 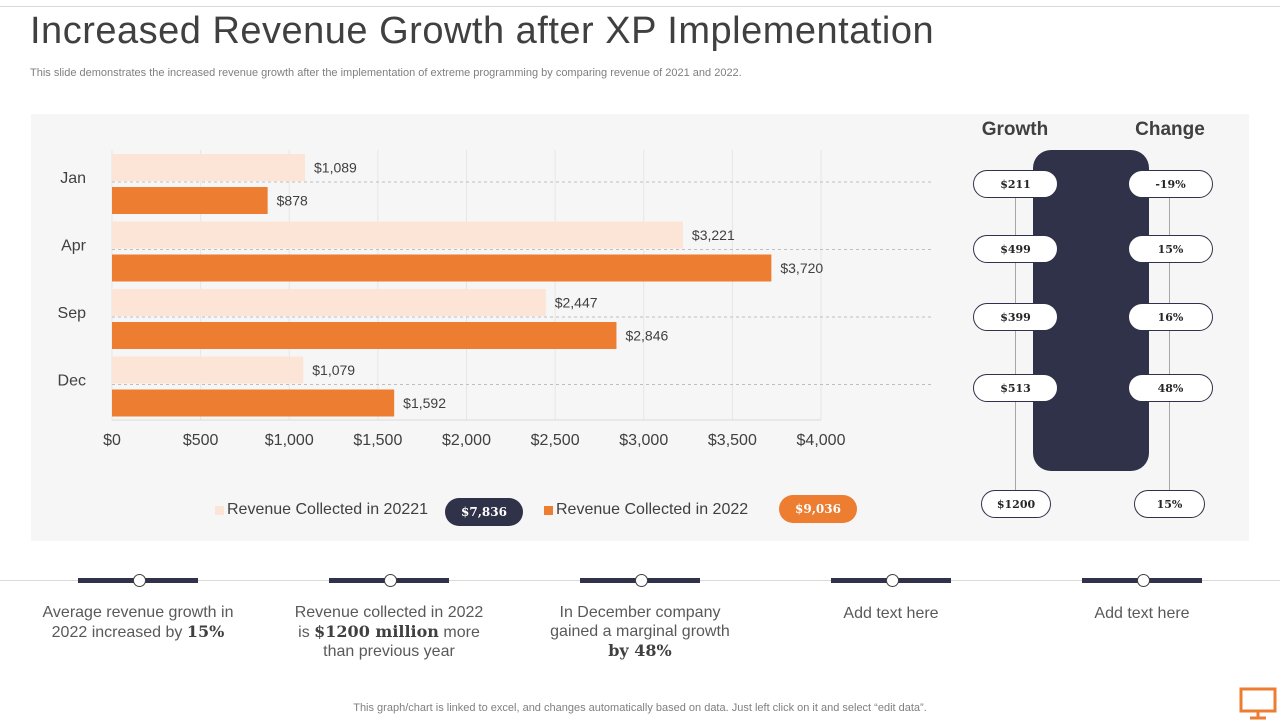 I want to click on change-connector-line, so click(x=1169, y=344).